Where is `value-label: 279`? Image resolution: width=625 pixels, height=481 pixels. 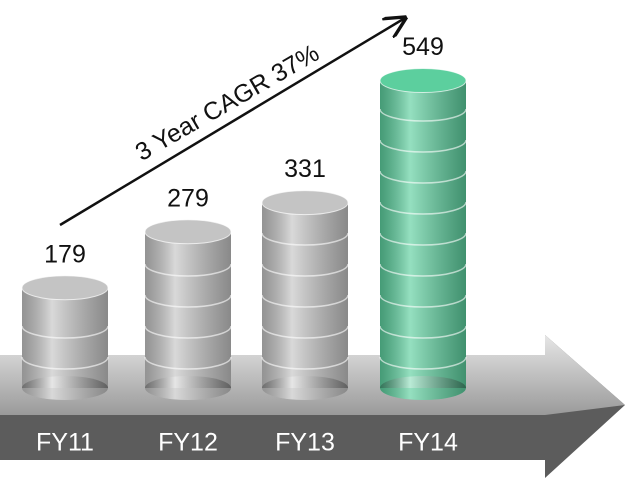
value-label: 279 is located at coordinates (188, 198).